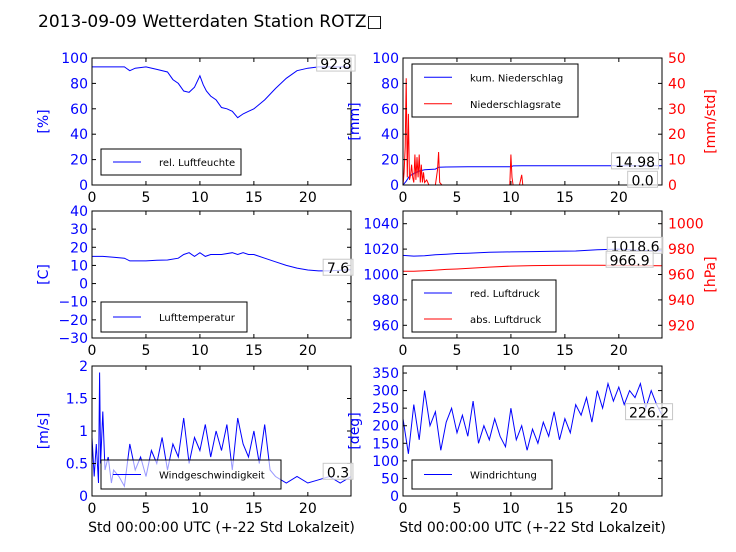 This screenshot has width=736, height=552. I want to click on legend: Windrichtung, so click(482, 474).